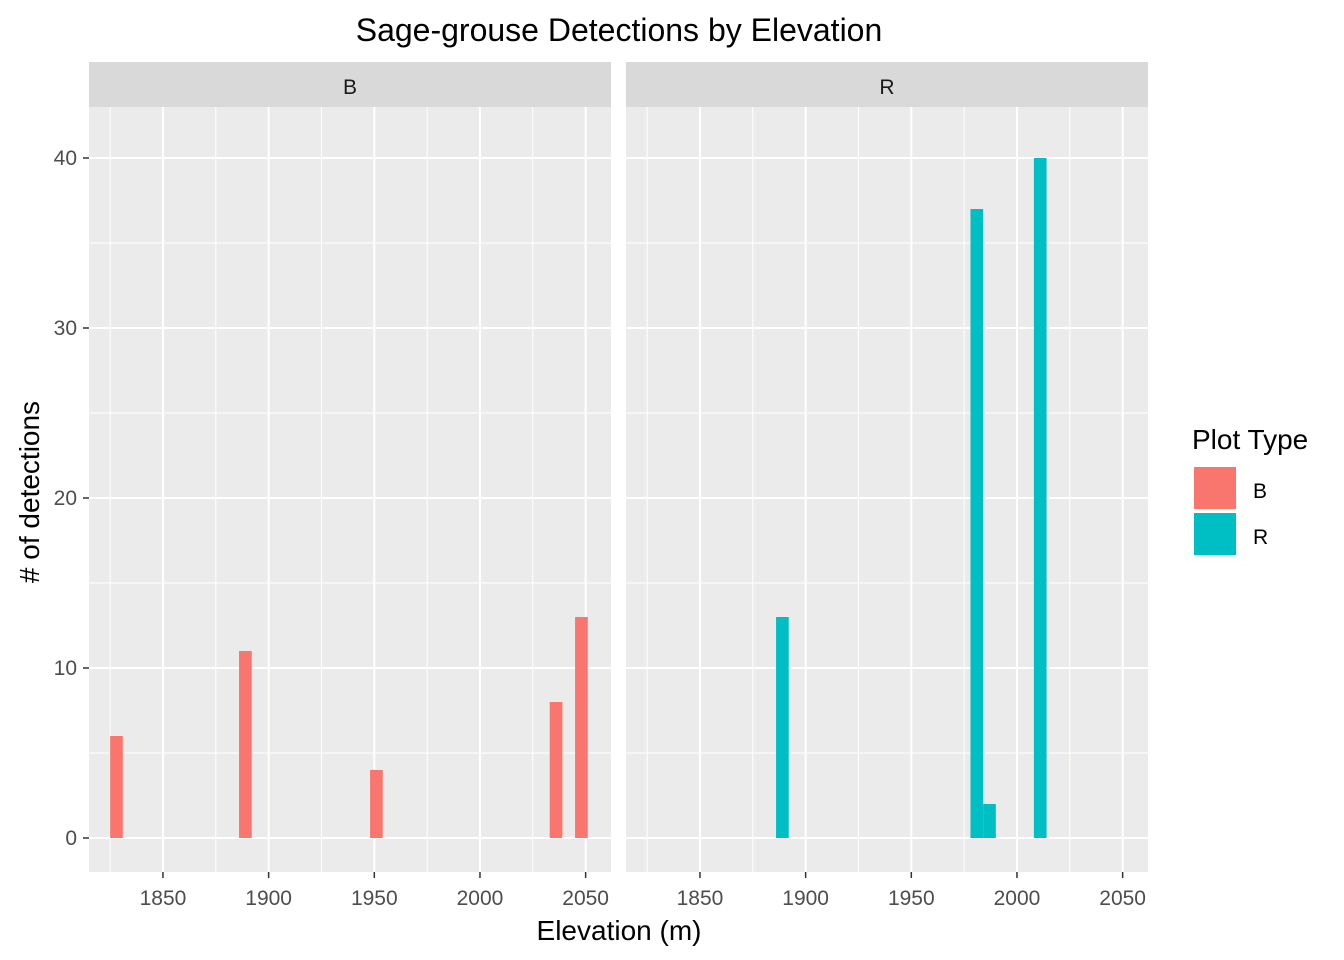  What do you see at coordinates (1260, 491) in the screenshot?
I see `legend-label-B: B` at bounding box center [1260, 491].